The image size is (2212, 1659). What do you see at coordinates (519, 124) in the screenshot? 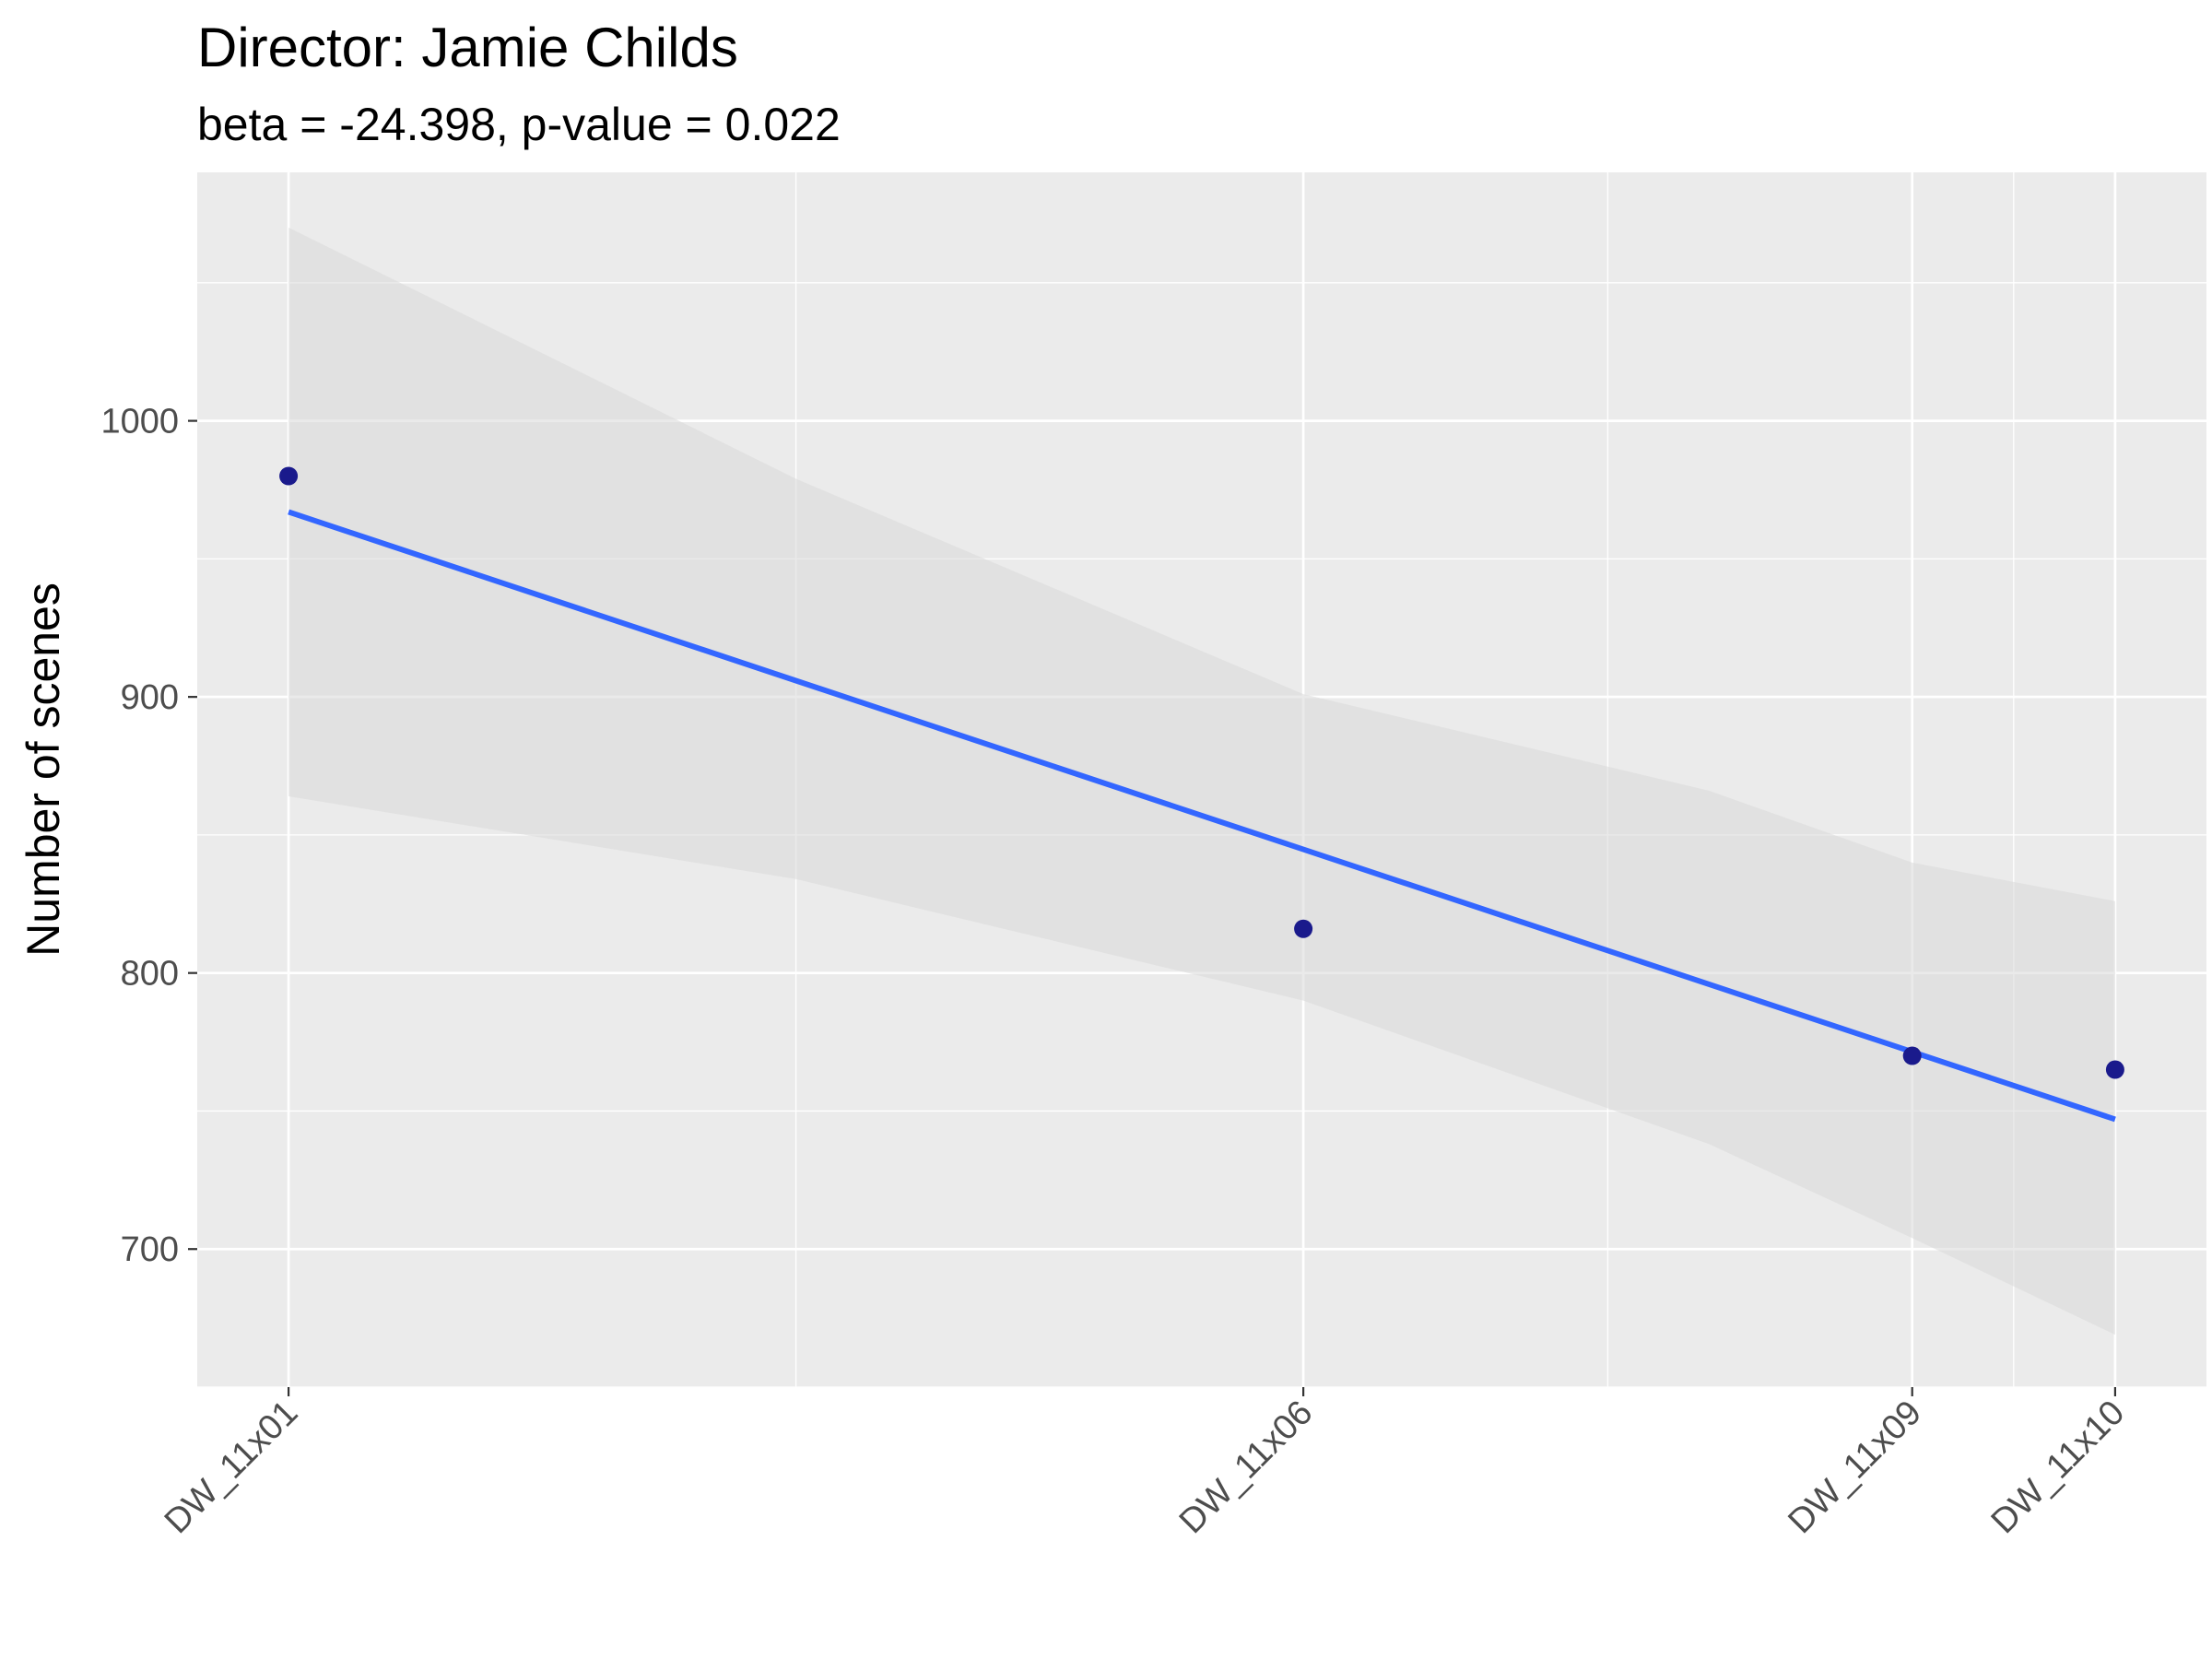
I see `chart-subtitle: beta = -24.398, p-value = 0.022` at bounding box center [519, 124].